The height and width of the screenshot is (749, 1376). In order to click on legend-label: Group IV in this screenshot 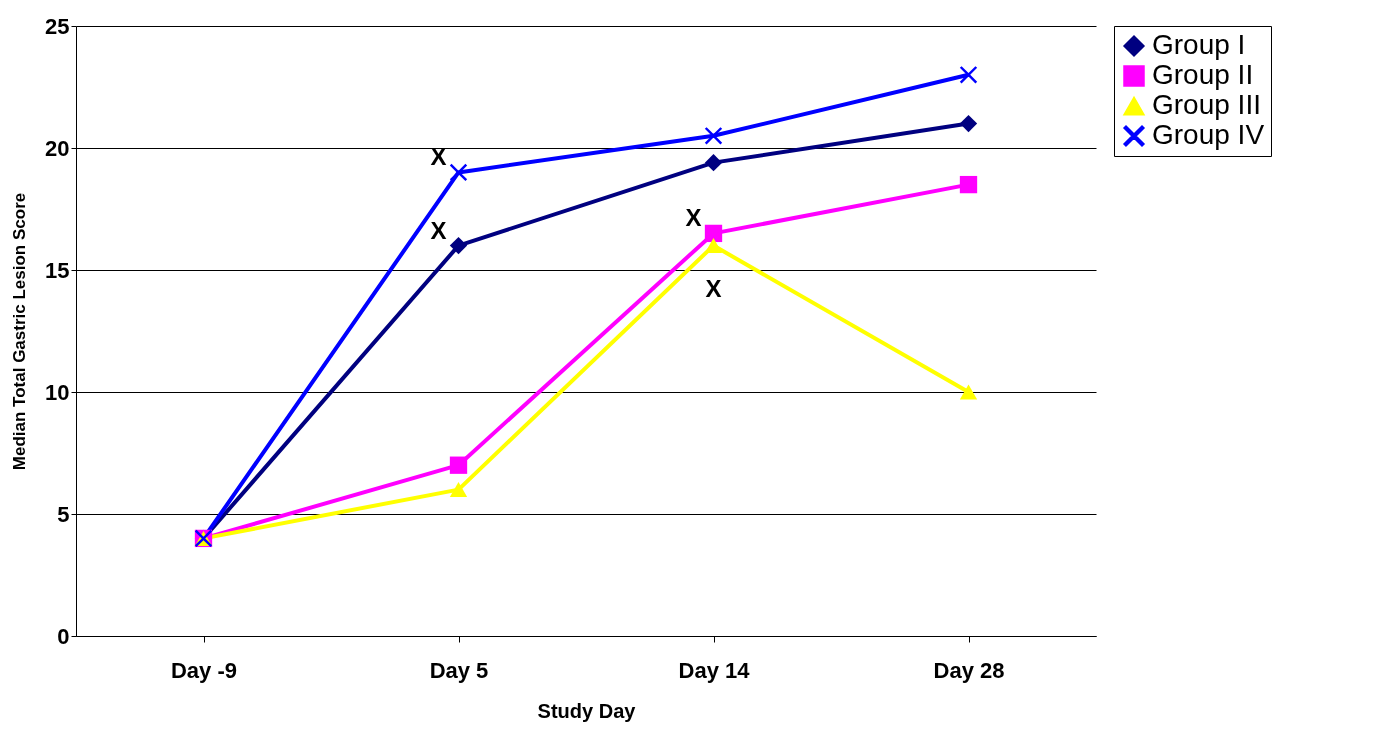, I will do `click(1208, 134)`.